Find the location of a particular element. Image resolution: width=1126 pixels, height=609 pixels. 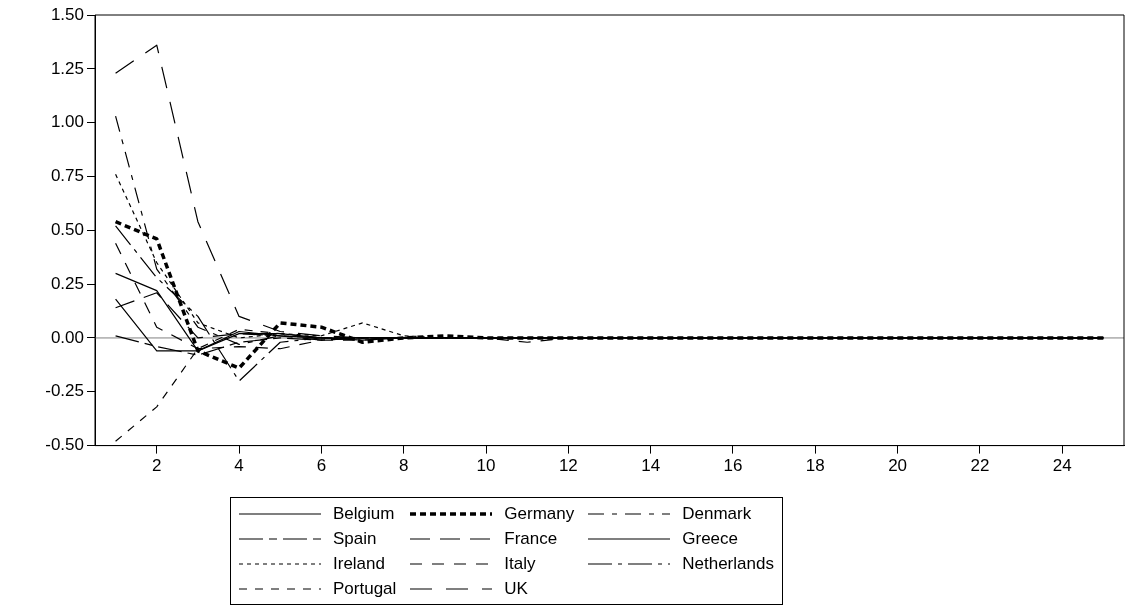

legend-label: UK is located at coordinates (516, 588).